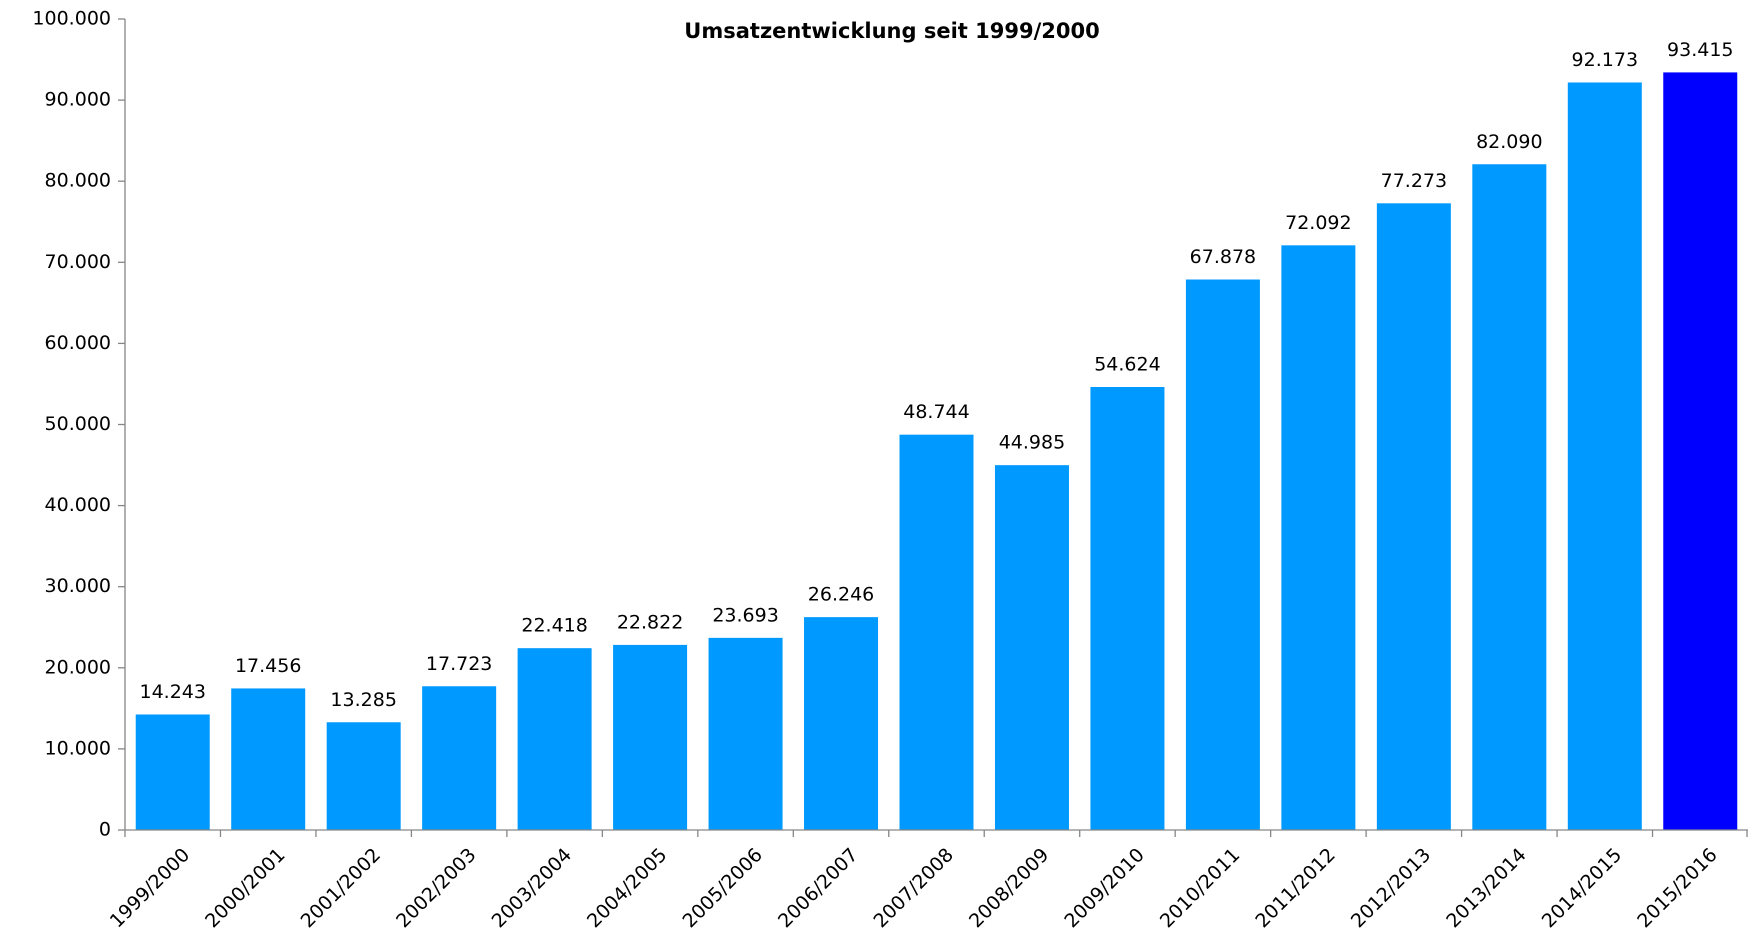 The height and width of the screenshot is (950, 1748). I want to click on x-tick-label: 2015/2016, so click(1677, 888).